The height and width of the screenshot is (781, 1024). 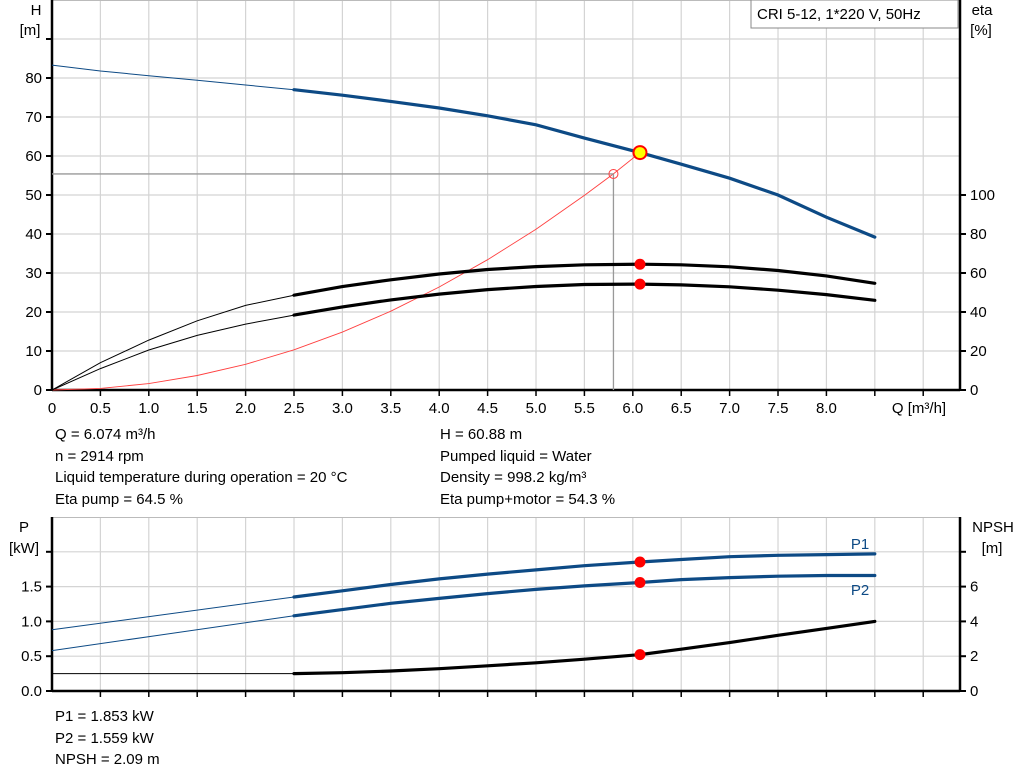 I want to click on p2-curve, so click(x=584, y=595).